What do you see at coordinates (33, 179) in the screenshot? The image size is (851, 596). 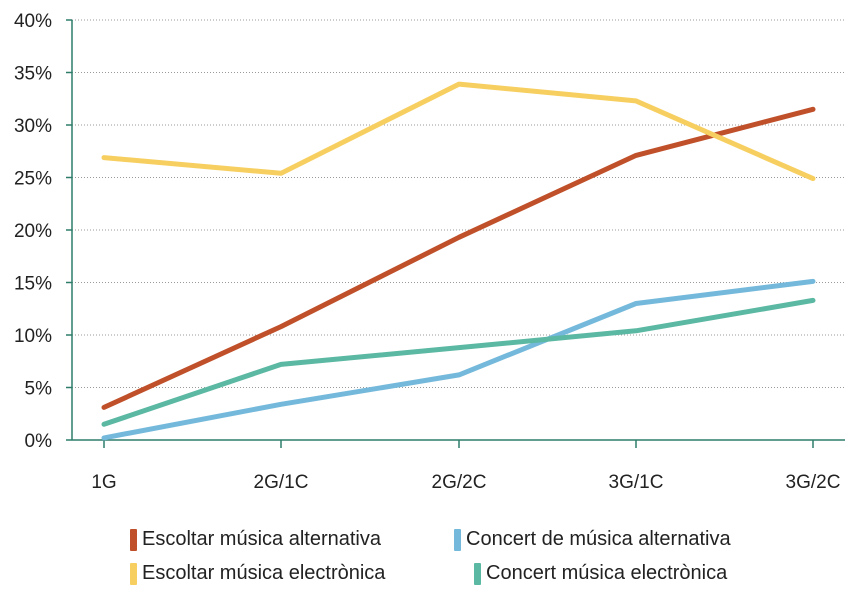 I see `y-tick-label: 25%` at bounding box center [33, 179].